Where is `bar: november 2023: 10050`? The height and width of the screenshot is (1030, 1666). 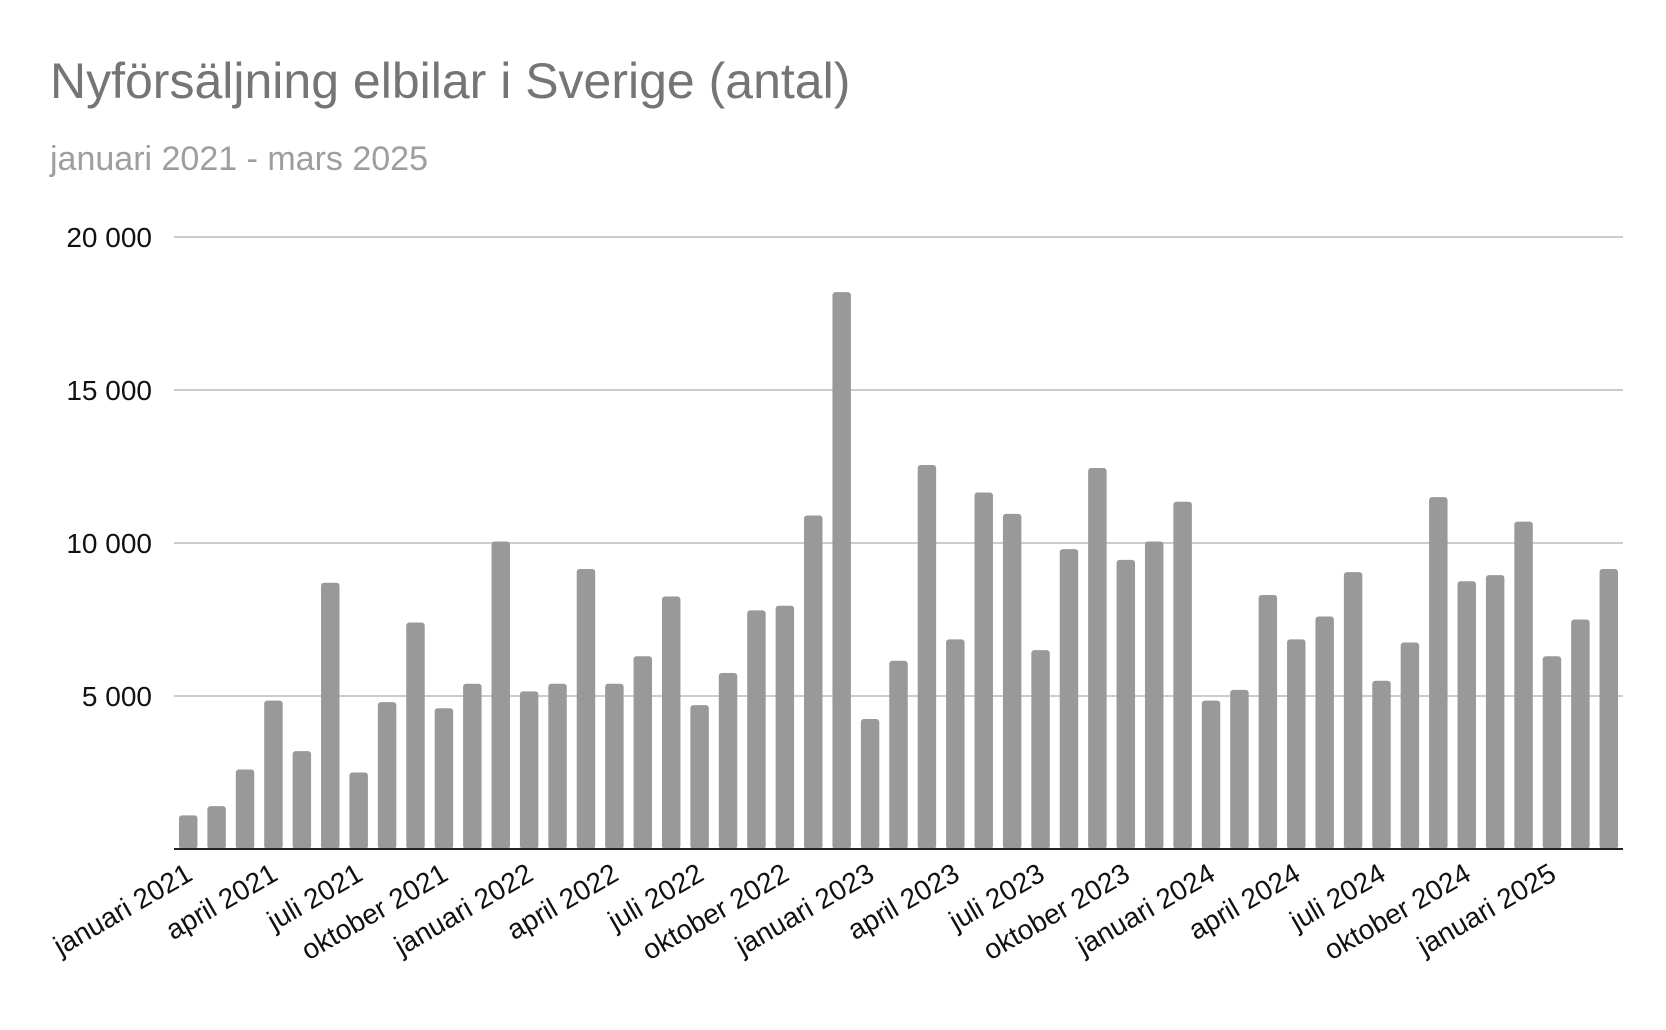 bar: november 2023: 10050 is located at coordinates (1154, 695).